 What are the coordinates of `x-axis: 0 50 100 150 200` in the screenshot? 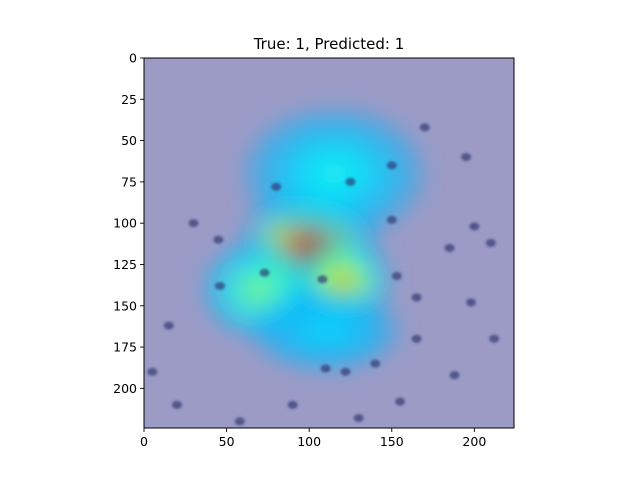 It's located at (313, 438).